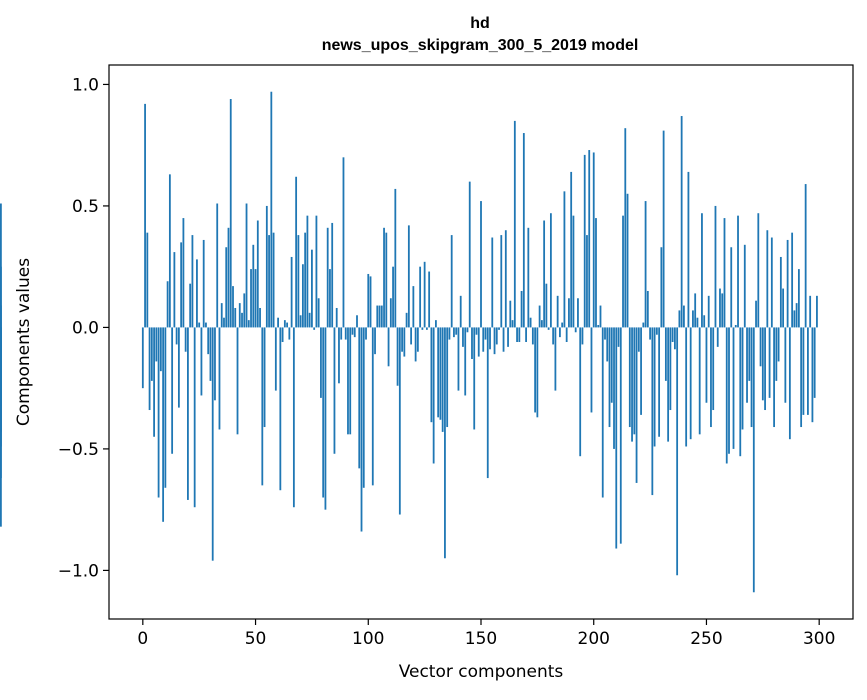  Describe the element at coordinates (480, 23) in the screenshot. I see `chart-title: hd` at that location.